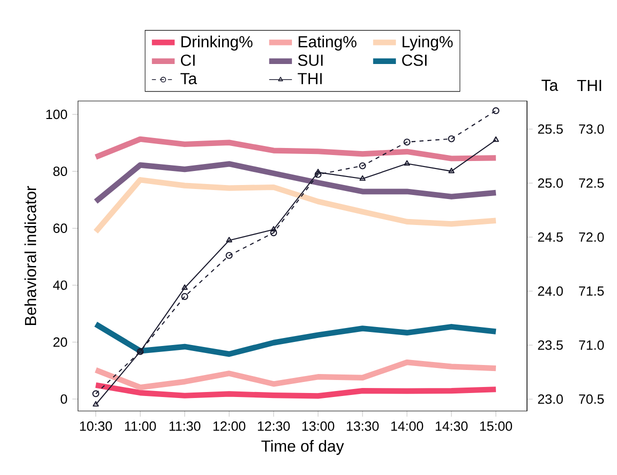 The image size is (617, 475). Describe the element at coordinates (591, 237) in the screenshot. I see `y3-tick-label: 72.0` at that location.